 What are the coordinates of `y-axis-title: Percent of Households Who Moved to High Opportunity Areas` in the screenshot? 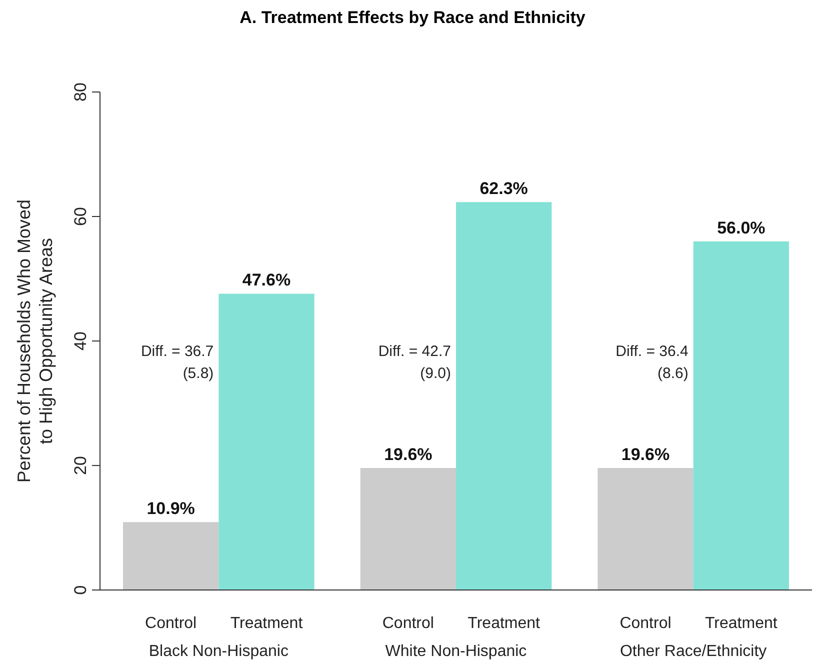 It's located at (35, 341).